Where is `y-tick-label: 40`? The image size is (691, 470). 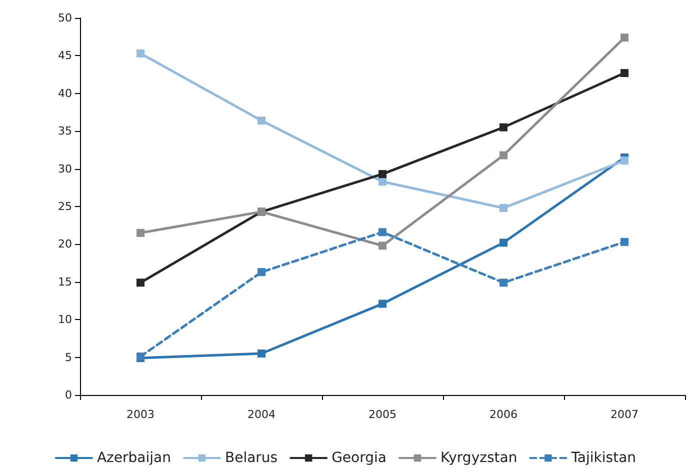
y-tick-label: 40 is located at coordinates (65, 93).